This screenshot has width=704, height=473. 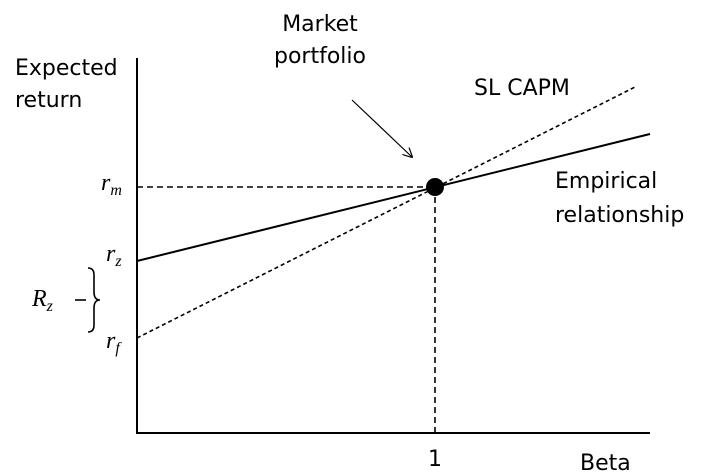 I want to click on line-label: Empirical relationship, so click(x=619, y=198).